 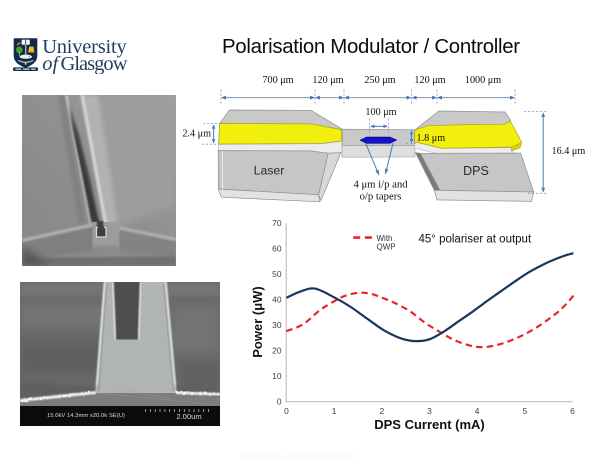 I want to click on svg-text: o/p tapers, so click(x=381, y=197).